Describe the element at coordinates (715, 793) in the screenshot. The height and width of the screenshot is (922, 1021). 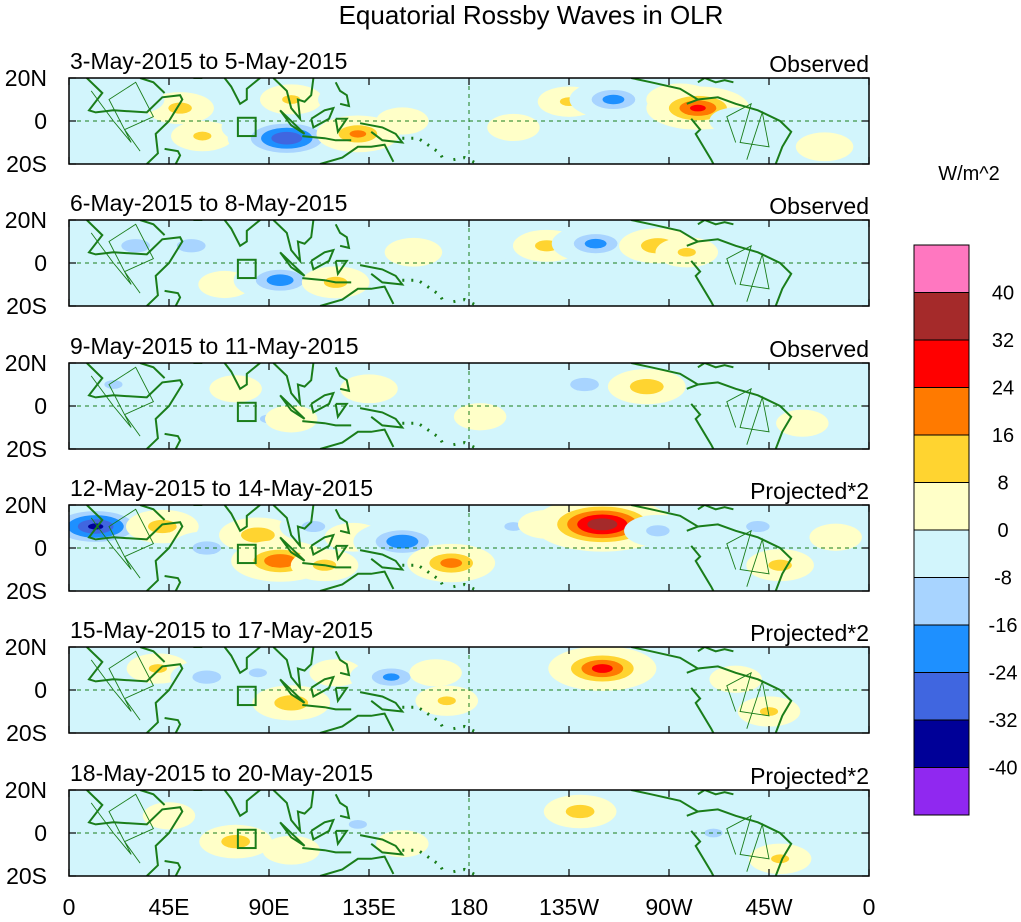
I see `caribbean-coast` at that location.